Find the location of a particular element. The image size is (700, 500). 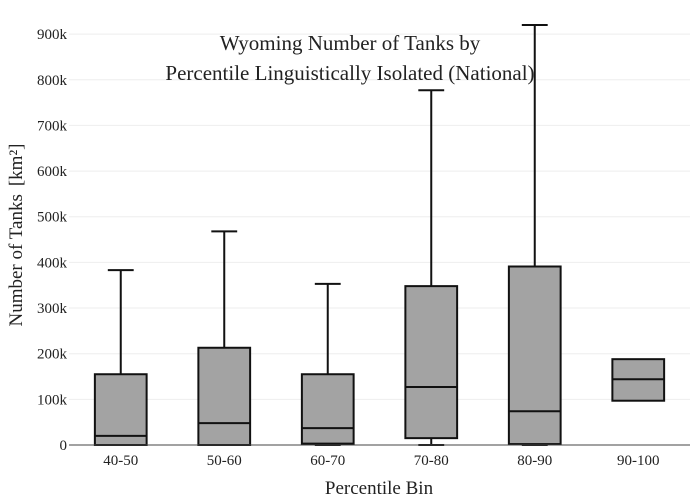

y-tick-label: 500k is located at coordinates (52, 218).